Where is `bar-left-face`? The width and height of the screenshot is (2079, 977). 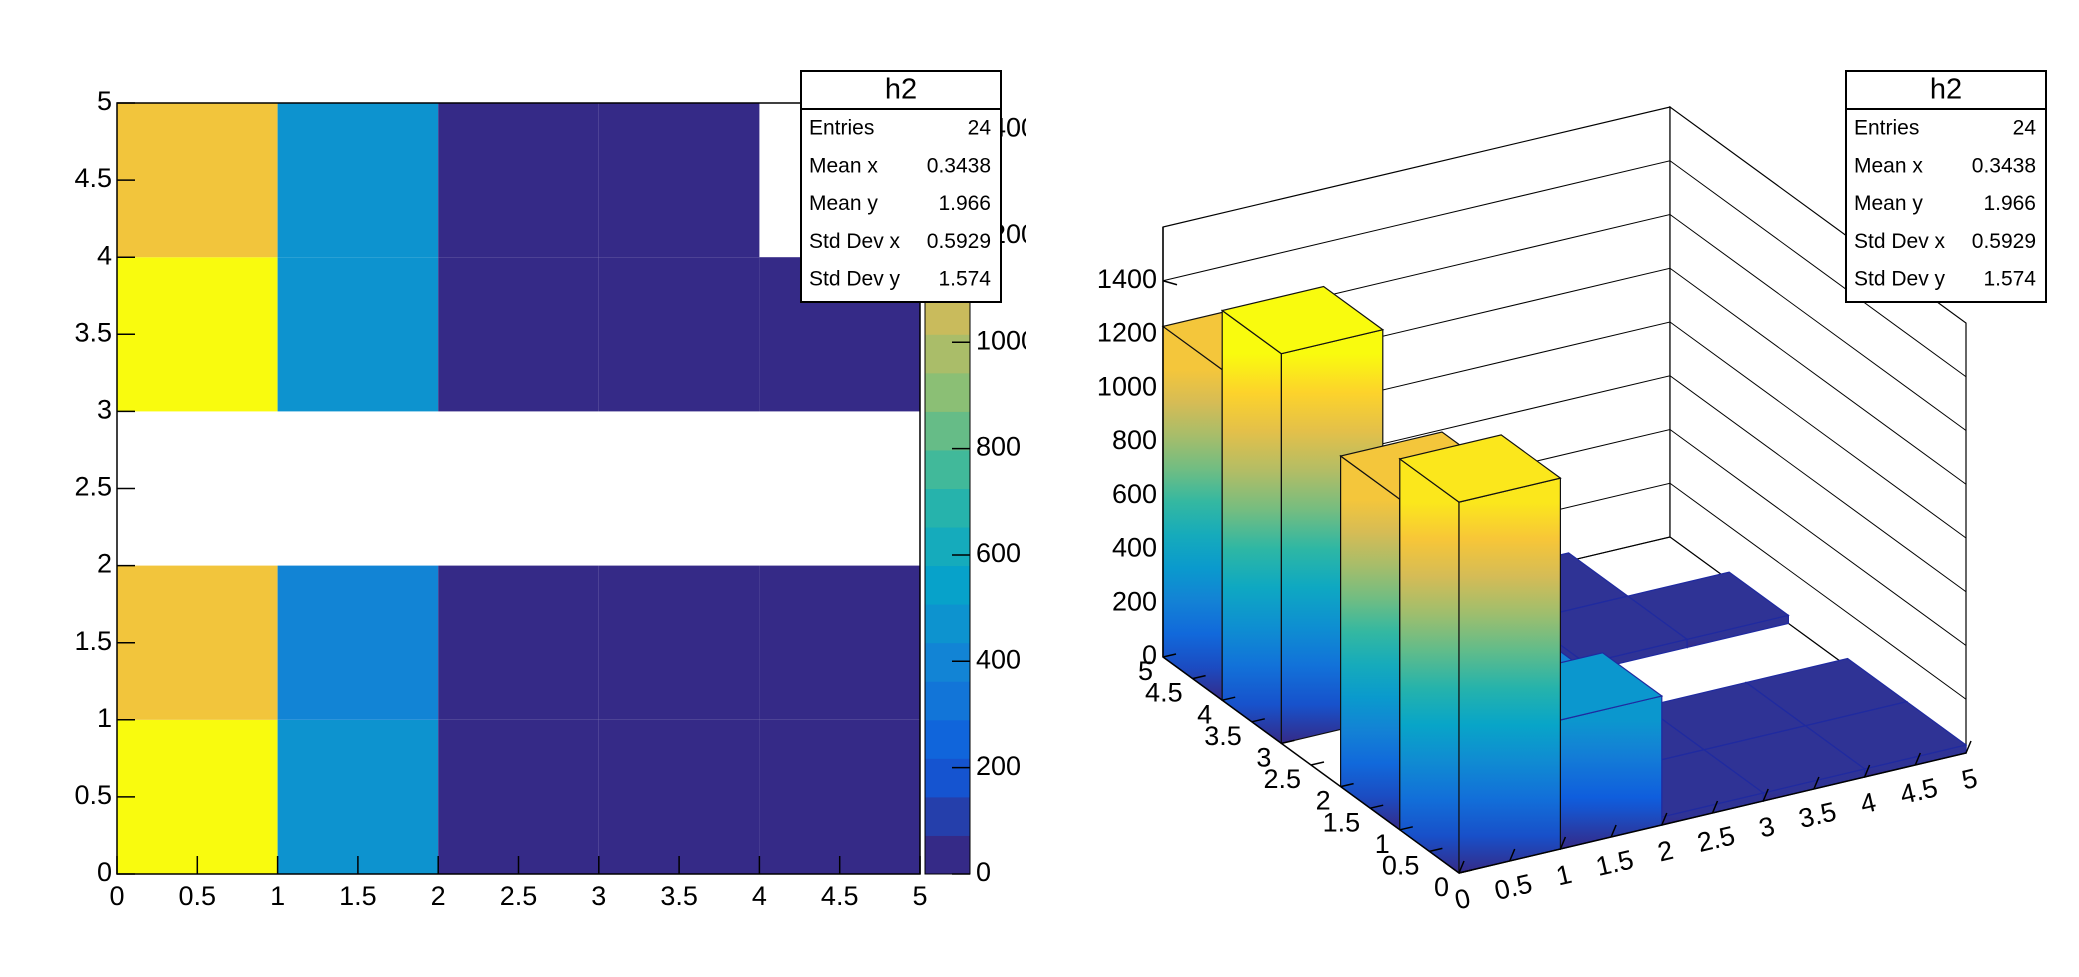
bar-left-face is located at coordinates (1192, 513).